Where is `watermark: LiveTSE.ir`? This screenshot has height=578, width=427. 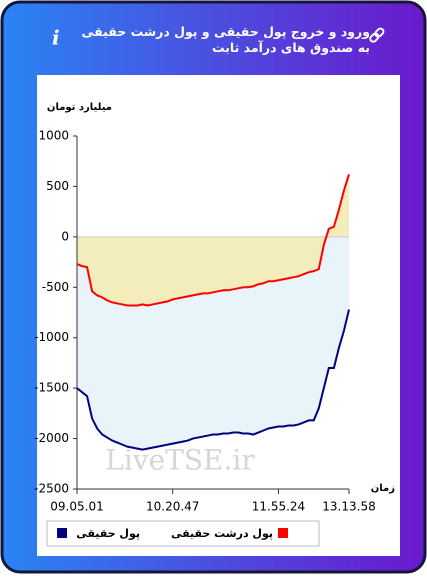
watermark: LiveTSE.ir is located at coordinates (180, 460).